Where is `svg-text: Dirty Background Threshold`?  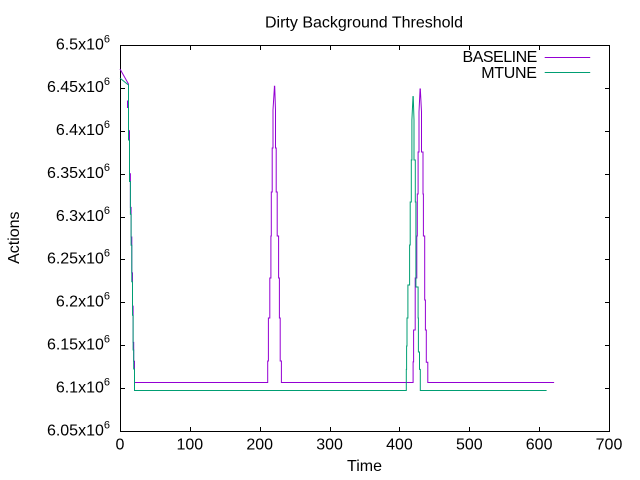
svg-text: Dirty Background Threshold is located at coordinates (364, 22).